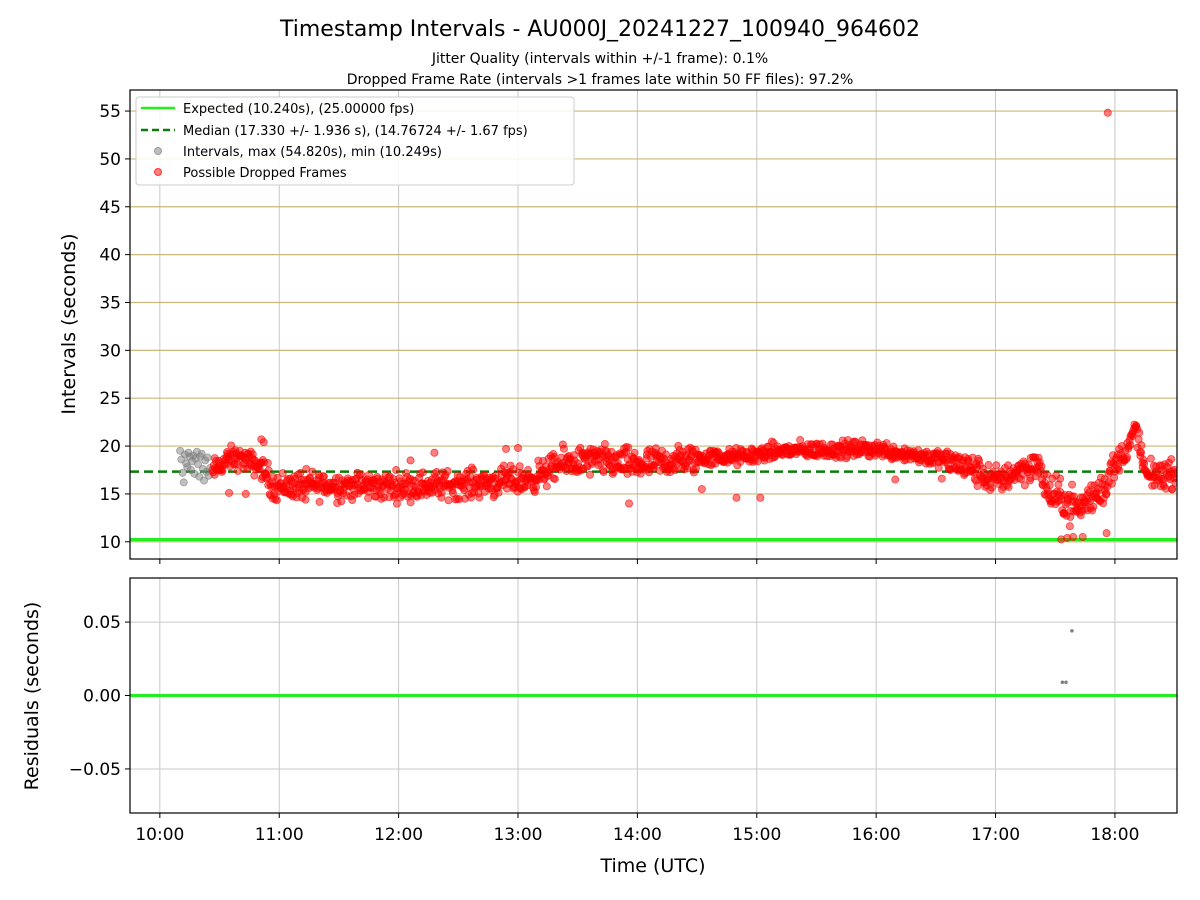  I want to click on legend-intervals-label: Intervals, max (54.820s), min (10.249s), so click(312, 152).